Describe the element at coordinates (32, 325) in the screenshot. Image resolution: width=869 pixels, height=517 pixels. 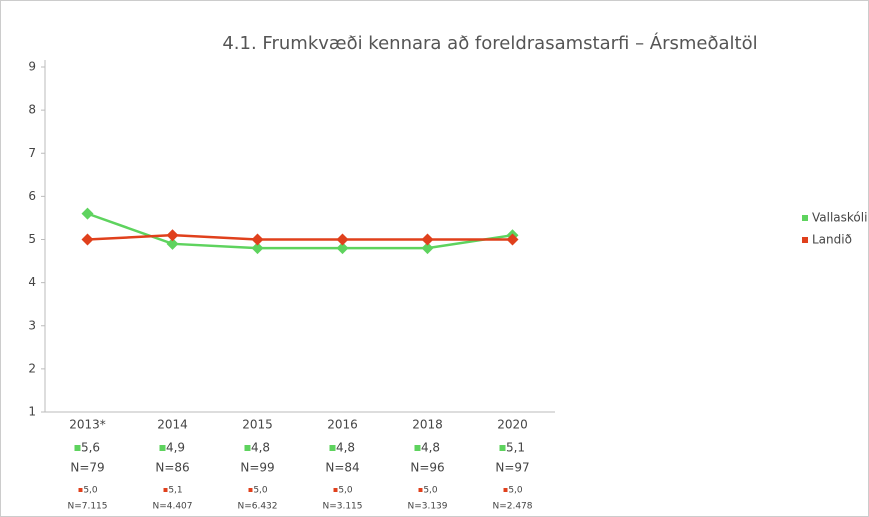
I see `y-tick-label: 3` at that location.